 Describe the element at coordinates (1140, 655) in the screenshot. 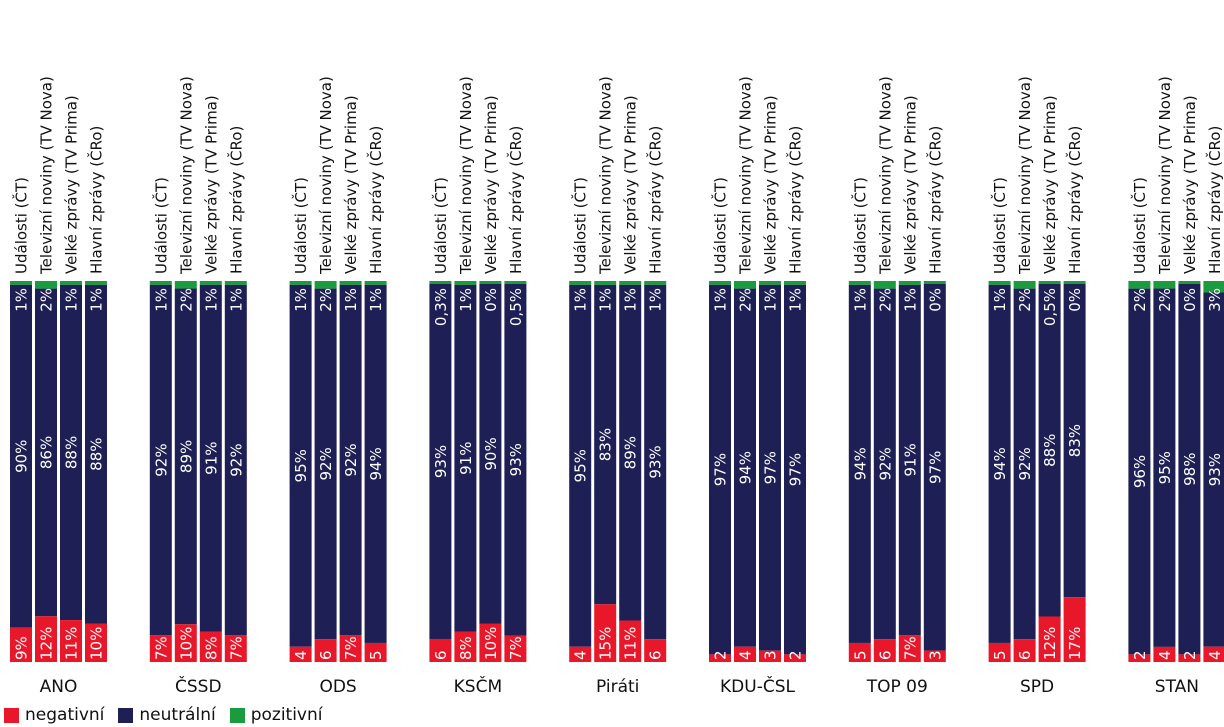

I see `data-label-negativni: 2` at that location.